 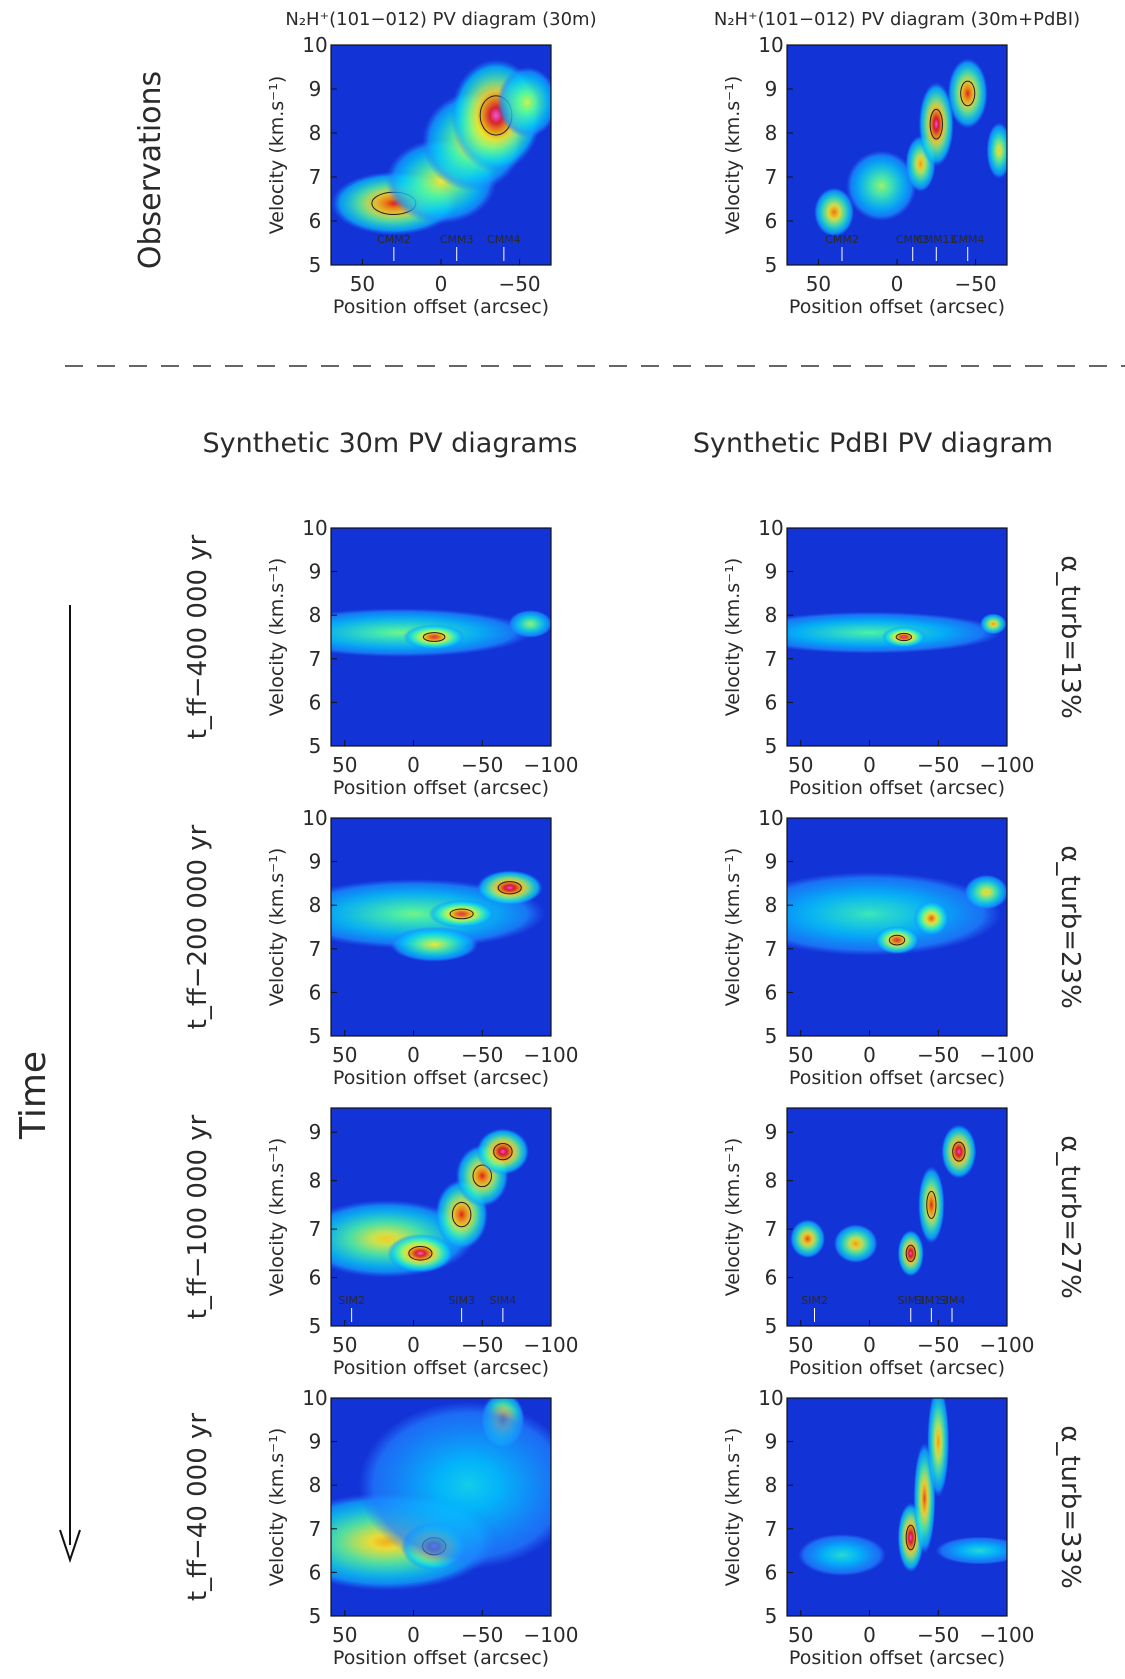 I want to click on panel-title: N₂H⁺(101−012) PV diagram (30m), so click(x=440, y=19).